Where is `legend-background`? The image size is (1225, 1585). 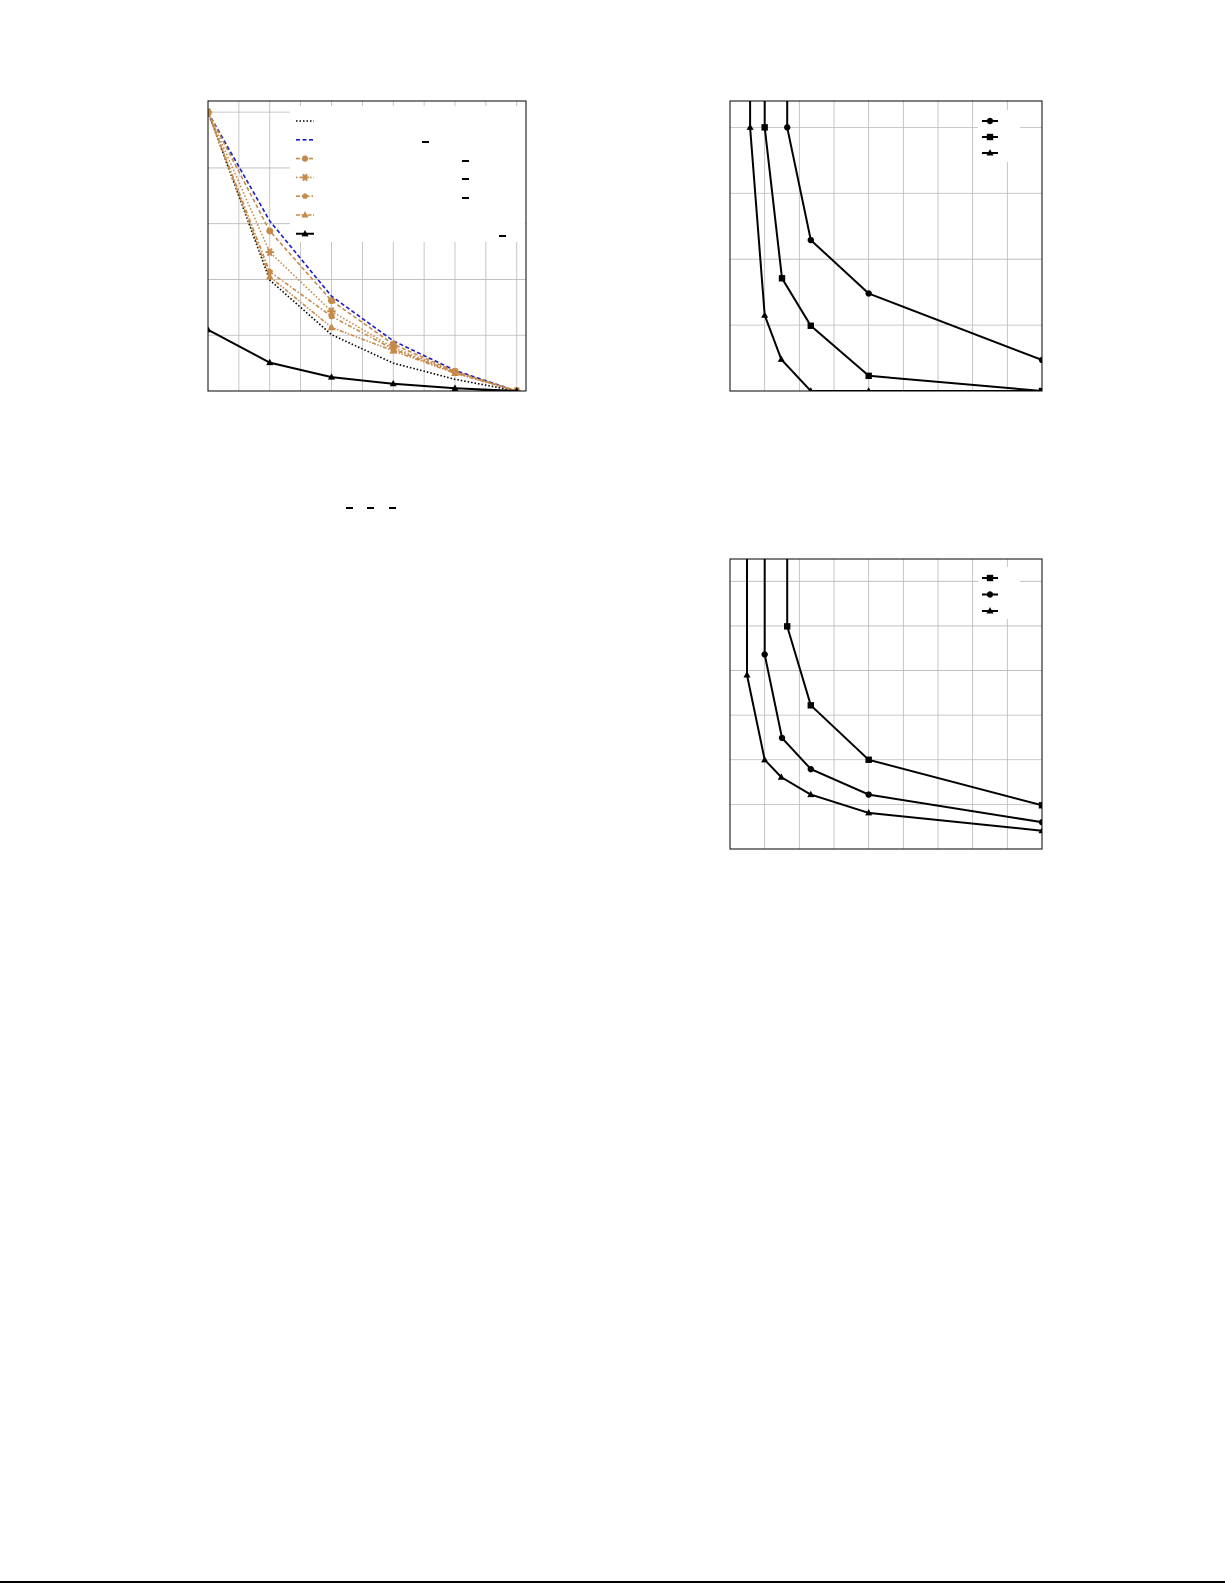 legend-background is located at coordinates (407, 174).